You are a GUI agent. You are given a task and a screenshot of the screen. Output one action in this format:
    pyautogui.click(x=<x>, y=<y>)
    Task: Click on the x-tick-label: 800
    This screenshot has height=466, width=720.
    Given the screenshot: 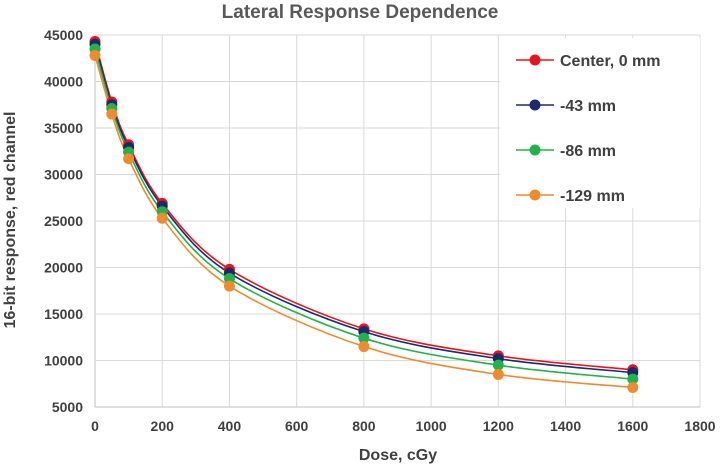 What is the action you would take?
    pyautogui.click(x=364, y=426)
    